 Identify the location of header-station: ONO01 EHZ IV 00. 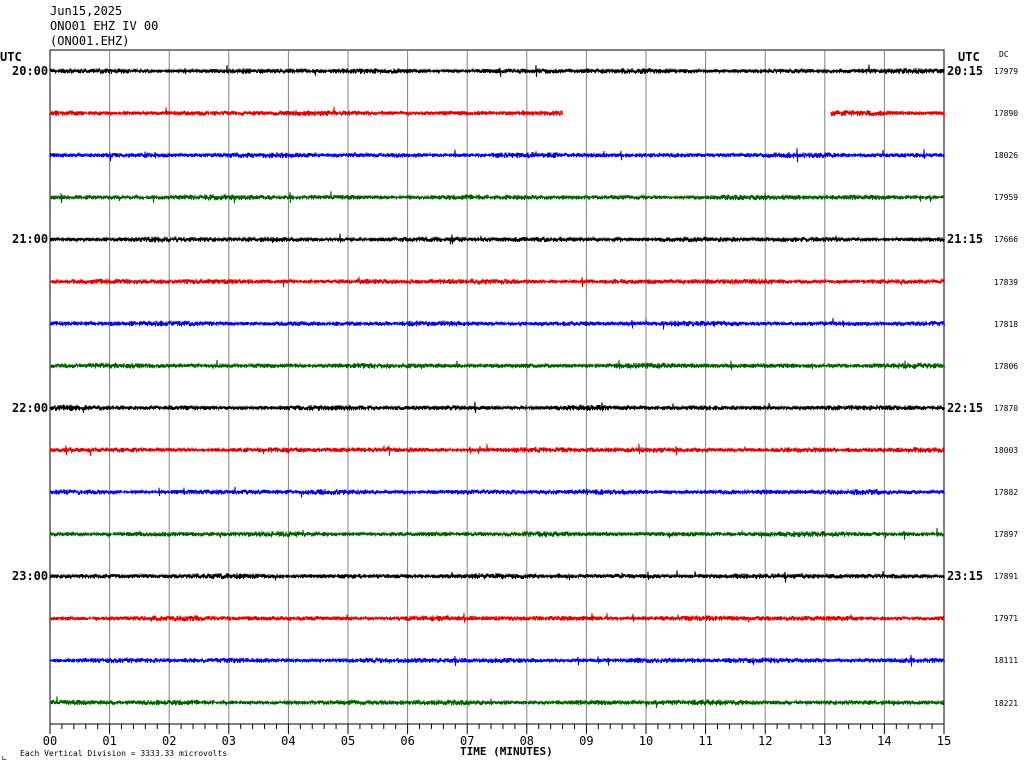
(104, 26).